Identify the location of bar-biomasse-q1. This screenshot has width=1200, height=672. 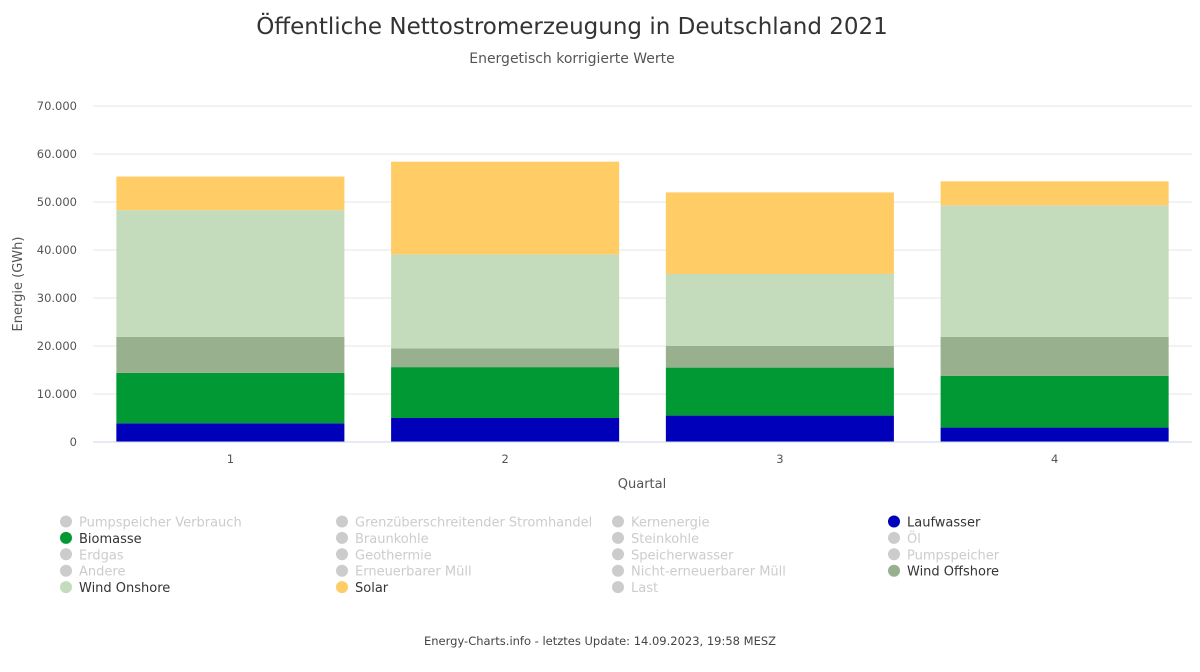
(230, 398).